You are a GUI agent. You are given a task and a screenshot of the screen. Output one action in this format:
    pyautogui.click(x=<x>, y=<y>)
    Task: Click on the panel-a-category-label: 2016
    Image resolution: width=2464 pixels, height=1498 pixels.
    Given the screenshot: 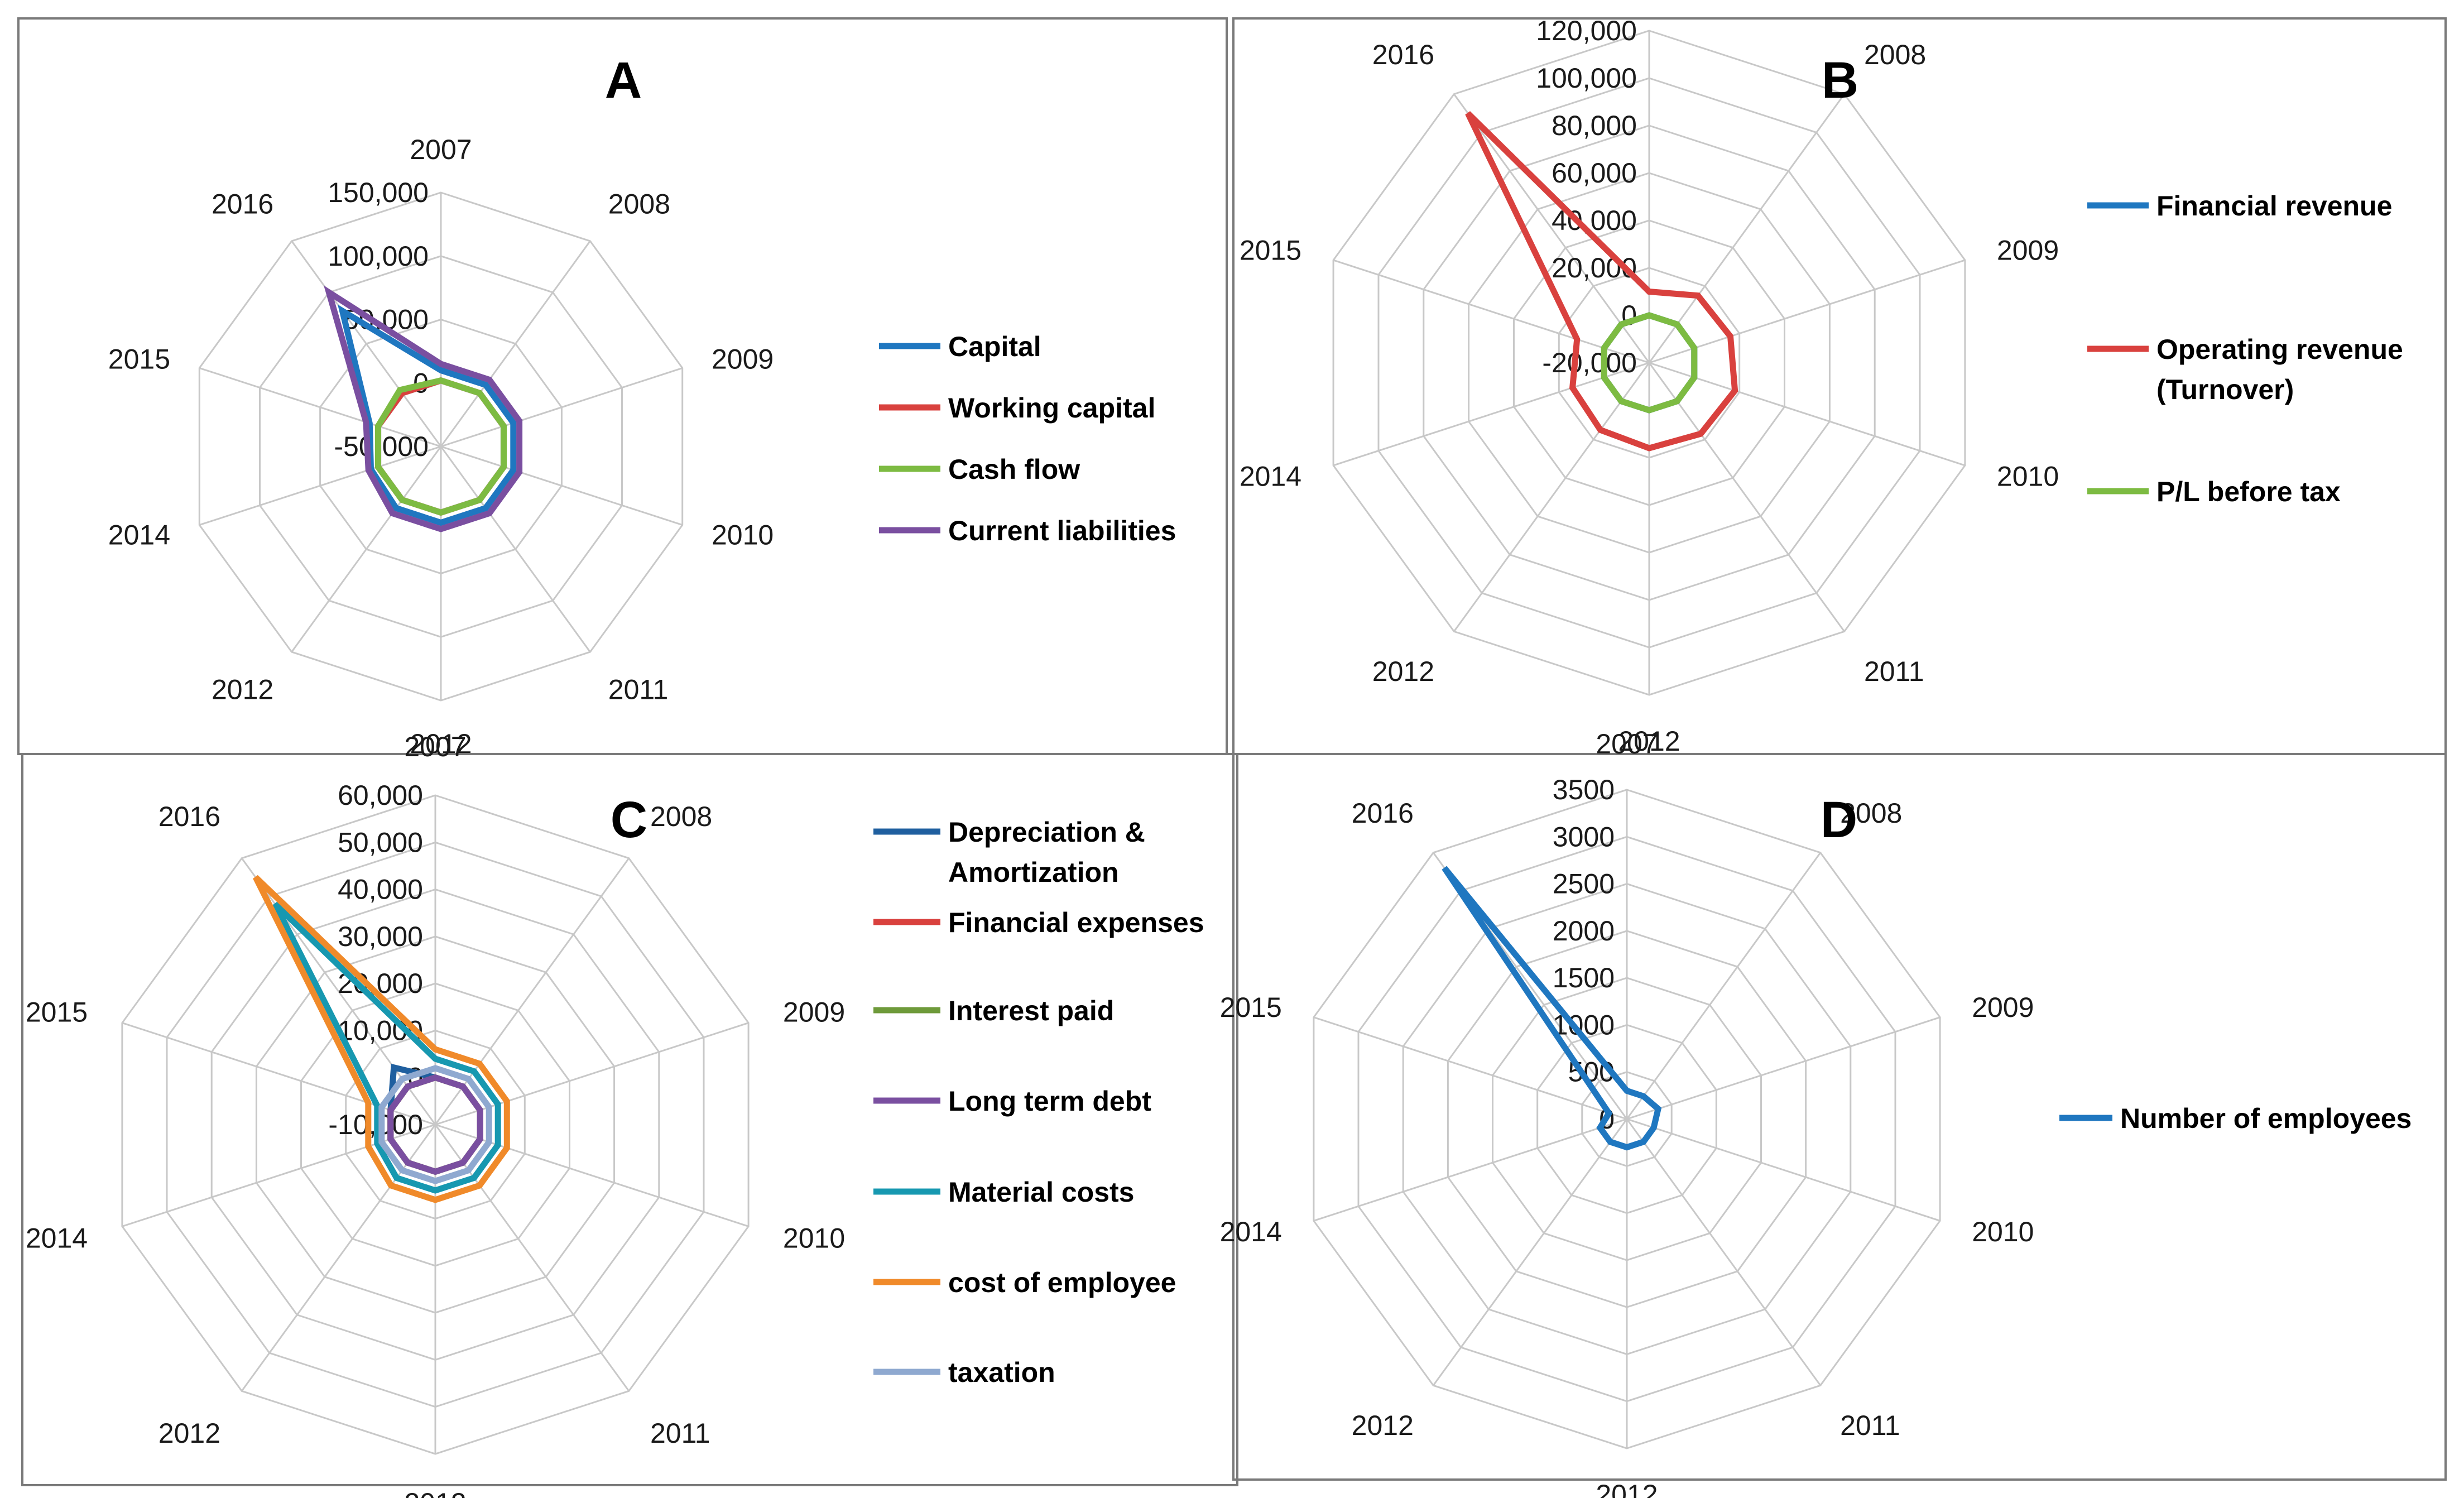 What is the action you would take?
    pyautogui.click(x=242, y=203)
    